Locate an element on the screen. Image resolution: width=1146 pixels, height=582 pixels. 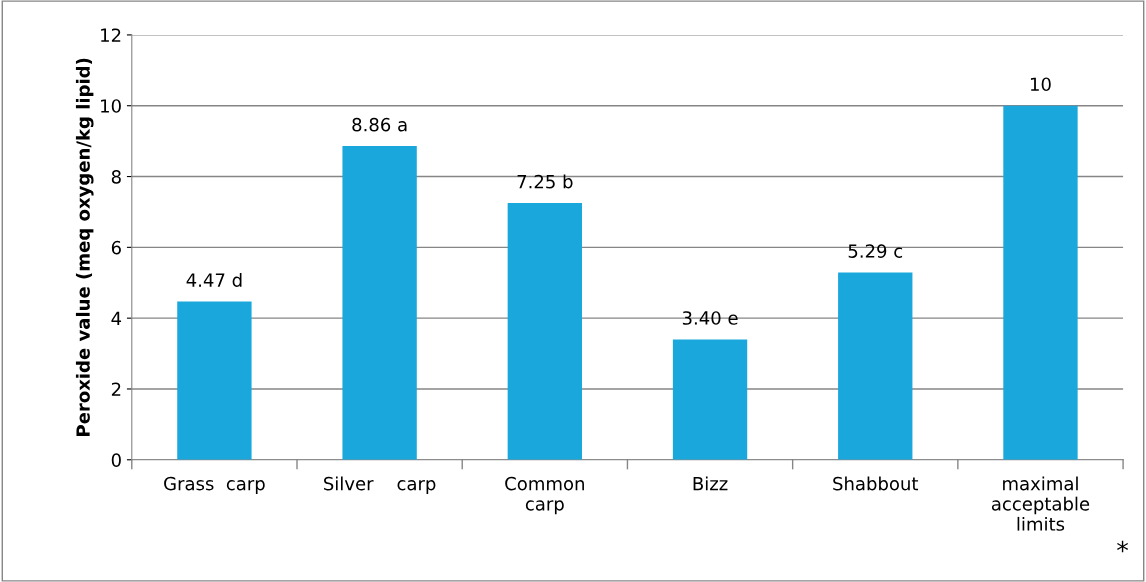
y-tick-label: 8 is located at coordinates (116, 177).